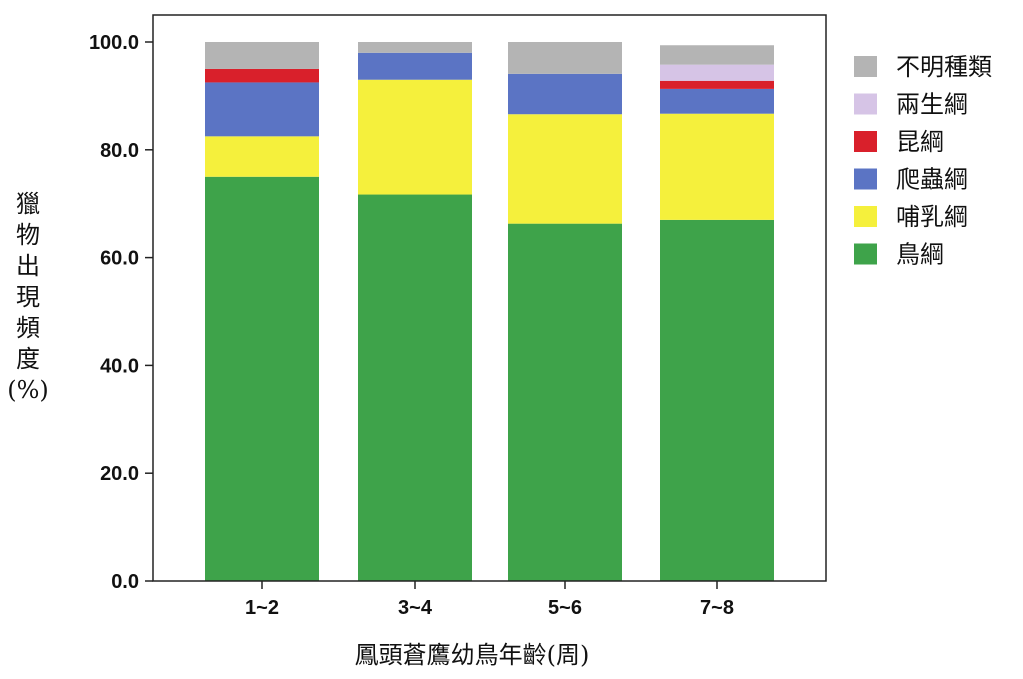 Image resolution: width=1023 pixels, height=679 pixels. What do you see at coordinates (28, 266) in the screenshot?
I see `y-axis-title-char: 出` at bounding box center [28, 266].